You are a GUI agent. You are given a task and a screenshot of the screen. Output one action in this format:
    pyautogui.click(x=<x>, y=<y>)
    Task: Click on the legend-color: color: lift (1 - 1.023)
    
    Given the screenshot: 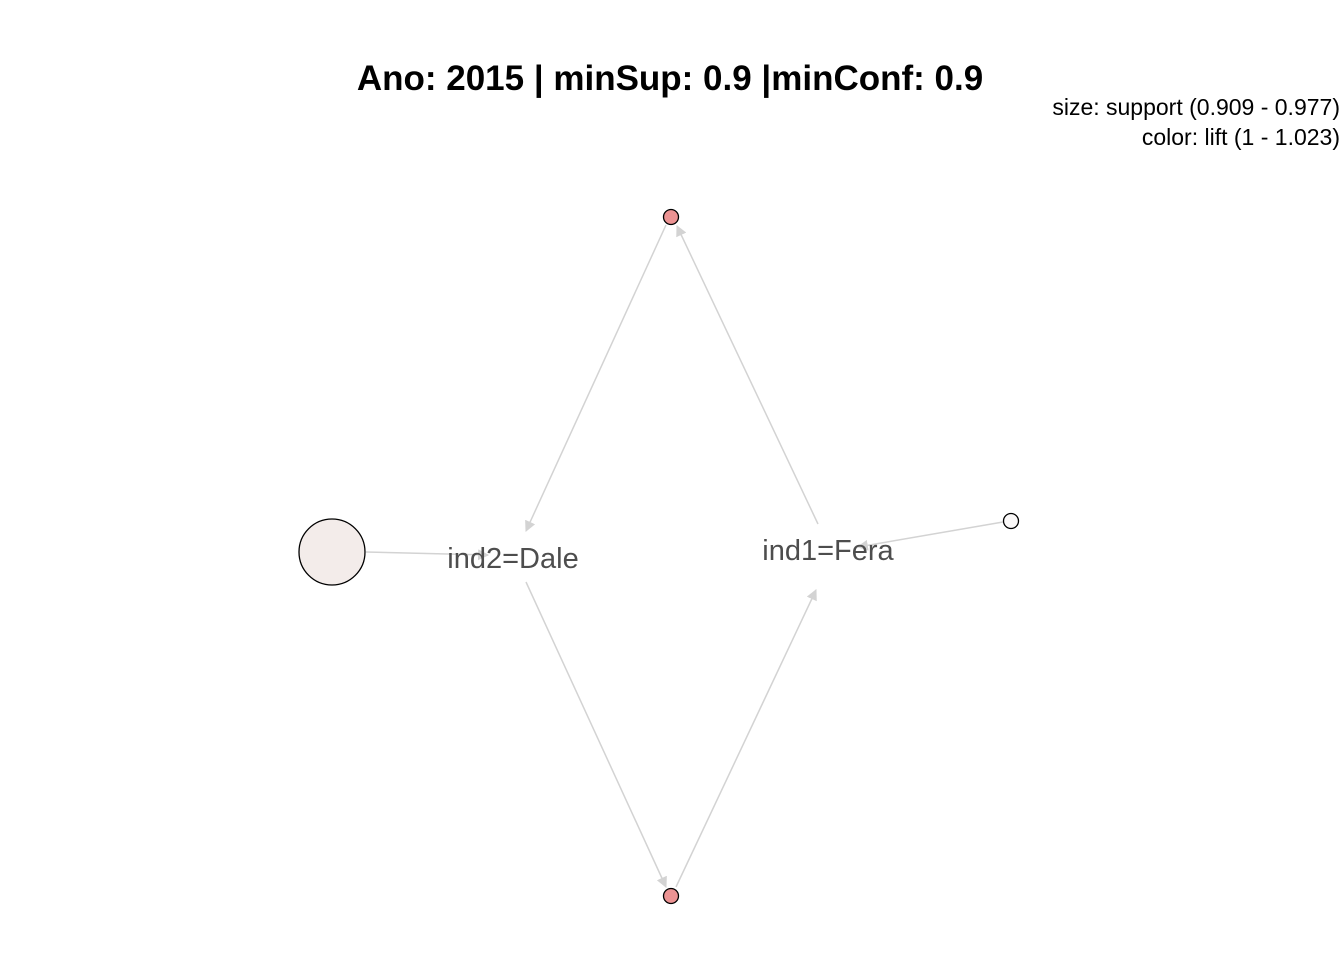 What is the action you would take?
    pyautogui.click(x=1241, y=137)
    